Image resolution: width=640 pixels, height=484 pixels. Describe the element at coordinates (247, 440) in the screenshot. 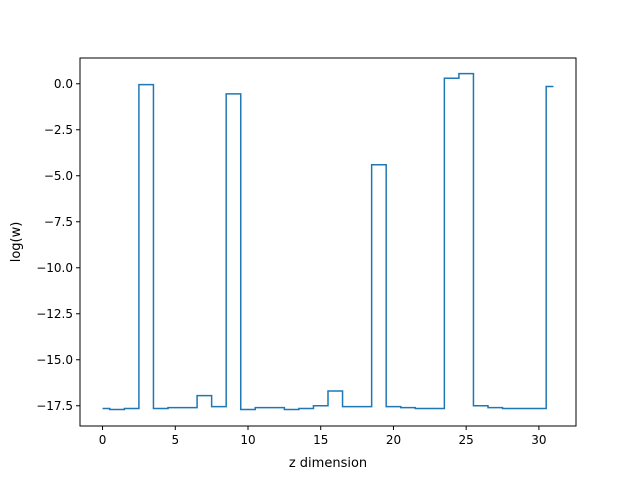

I see `x-tick-label: 10` at that location.